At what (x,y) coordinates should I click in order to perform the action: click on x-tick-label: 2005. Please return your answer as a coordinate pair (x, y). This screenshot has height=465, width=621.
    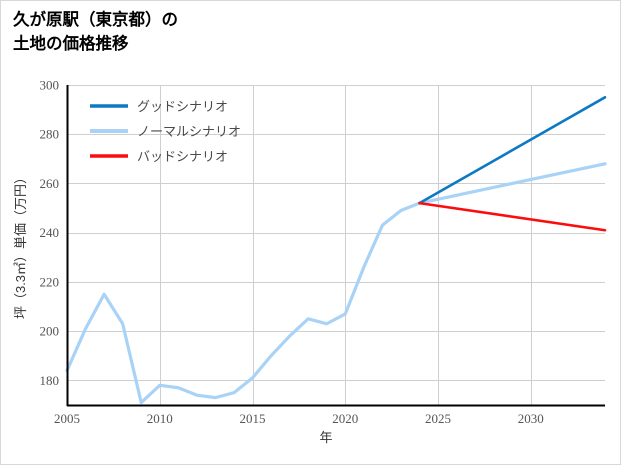
    Looking at the image, I should click on (67, 418).